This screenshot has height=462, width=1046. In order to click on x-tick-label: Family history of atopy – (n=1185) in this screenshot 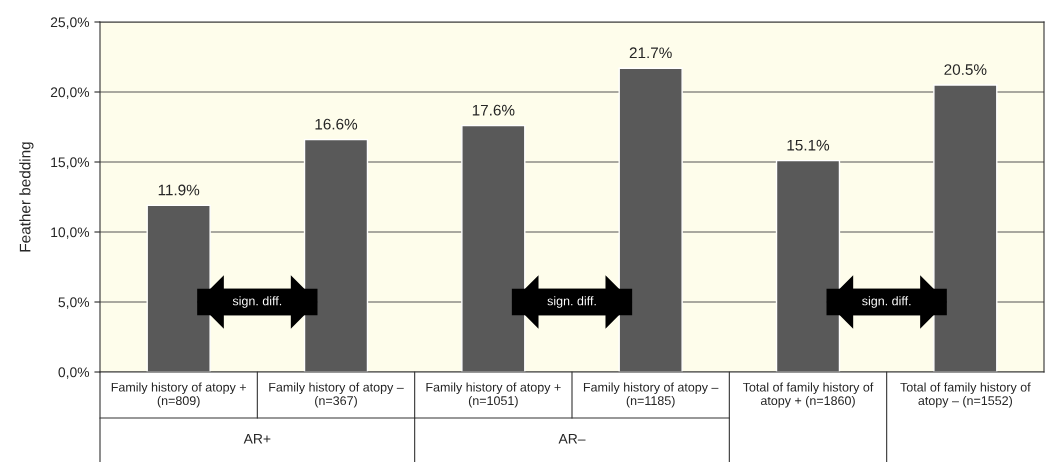, I will do `click(651, 395)`.